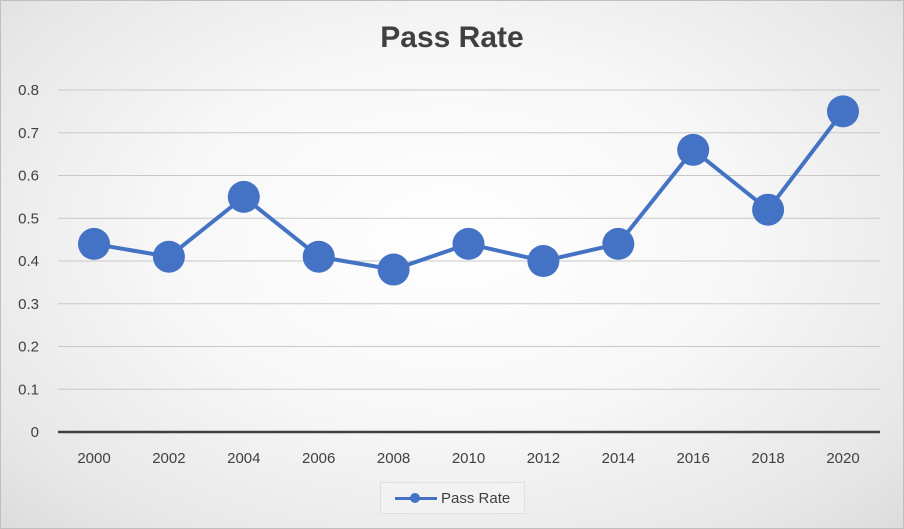 The width and height of the screenshot is (904, 529). What do you see at coordinates (35, 432) in the screenshot?
I see `y-tick-label: 0` at bounding box center [35, 432].